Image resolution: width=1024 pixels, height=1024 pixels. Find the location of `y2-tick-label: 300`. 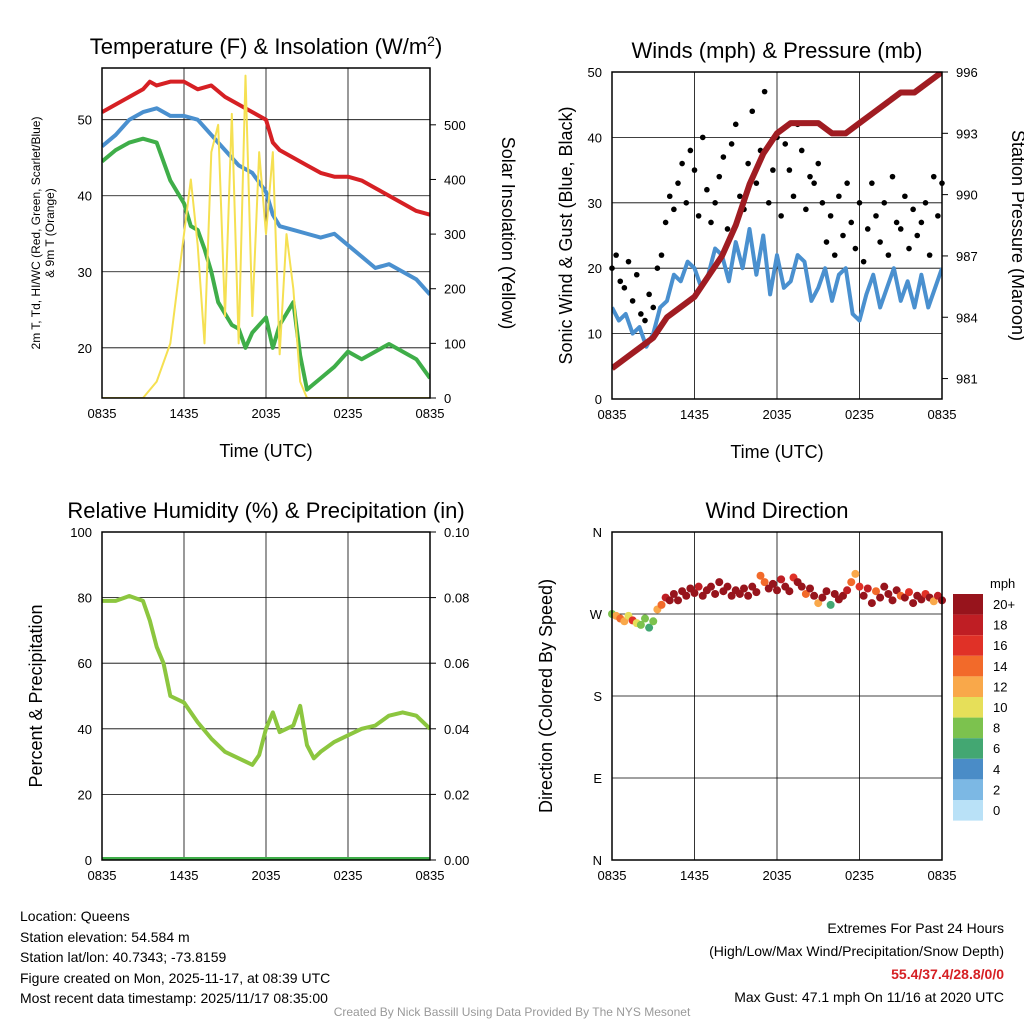

y2-tick-label: 300 is located at coordinates (455, 234).